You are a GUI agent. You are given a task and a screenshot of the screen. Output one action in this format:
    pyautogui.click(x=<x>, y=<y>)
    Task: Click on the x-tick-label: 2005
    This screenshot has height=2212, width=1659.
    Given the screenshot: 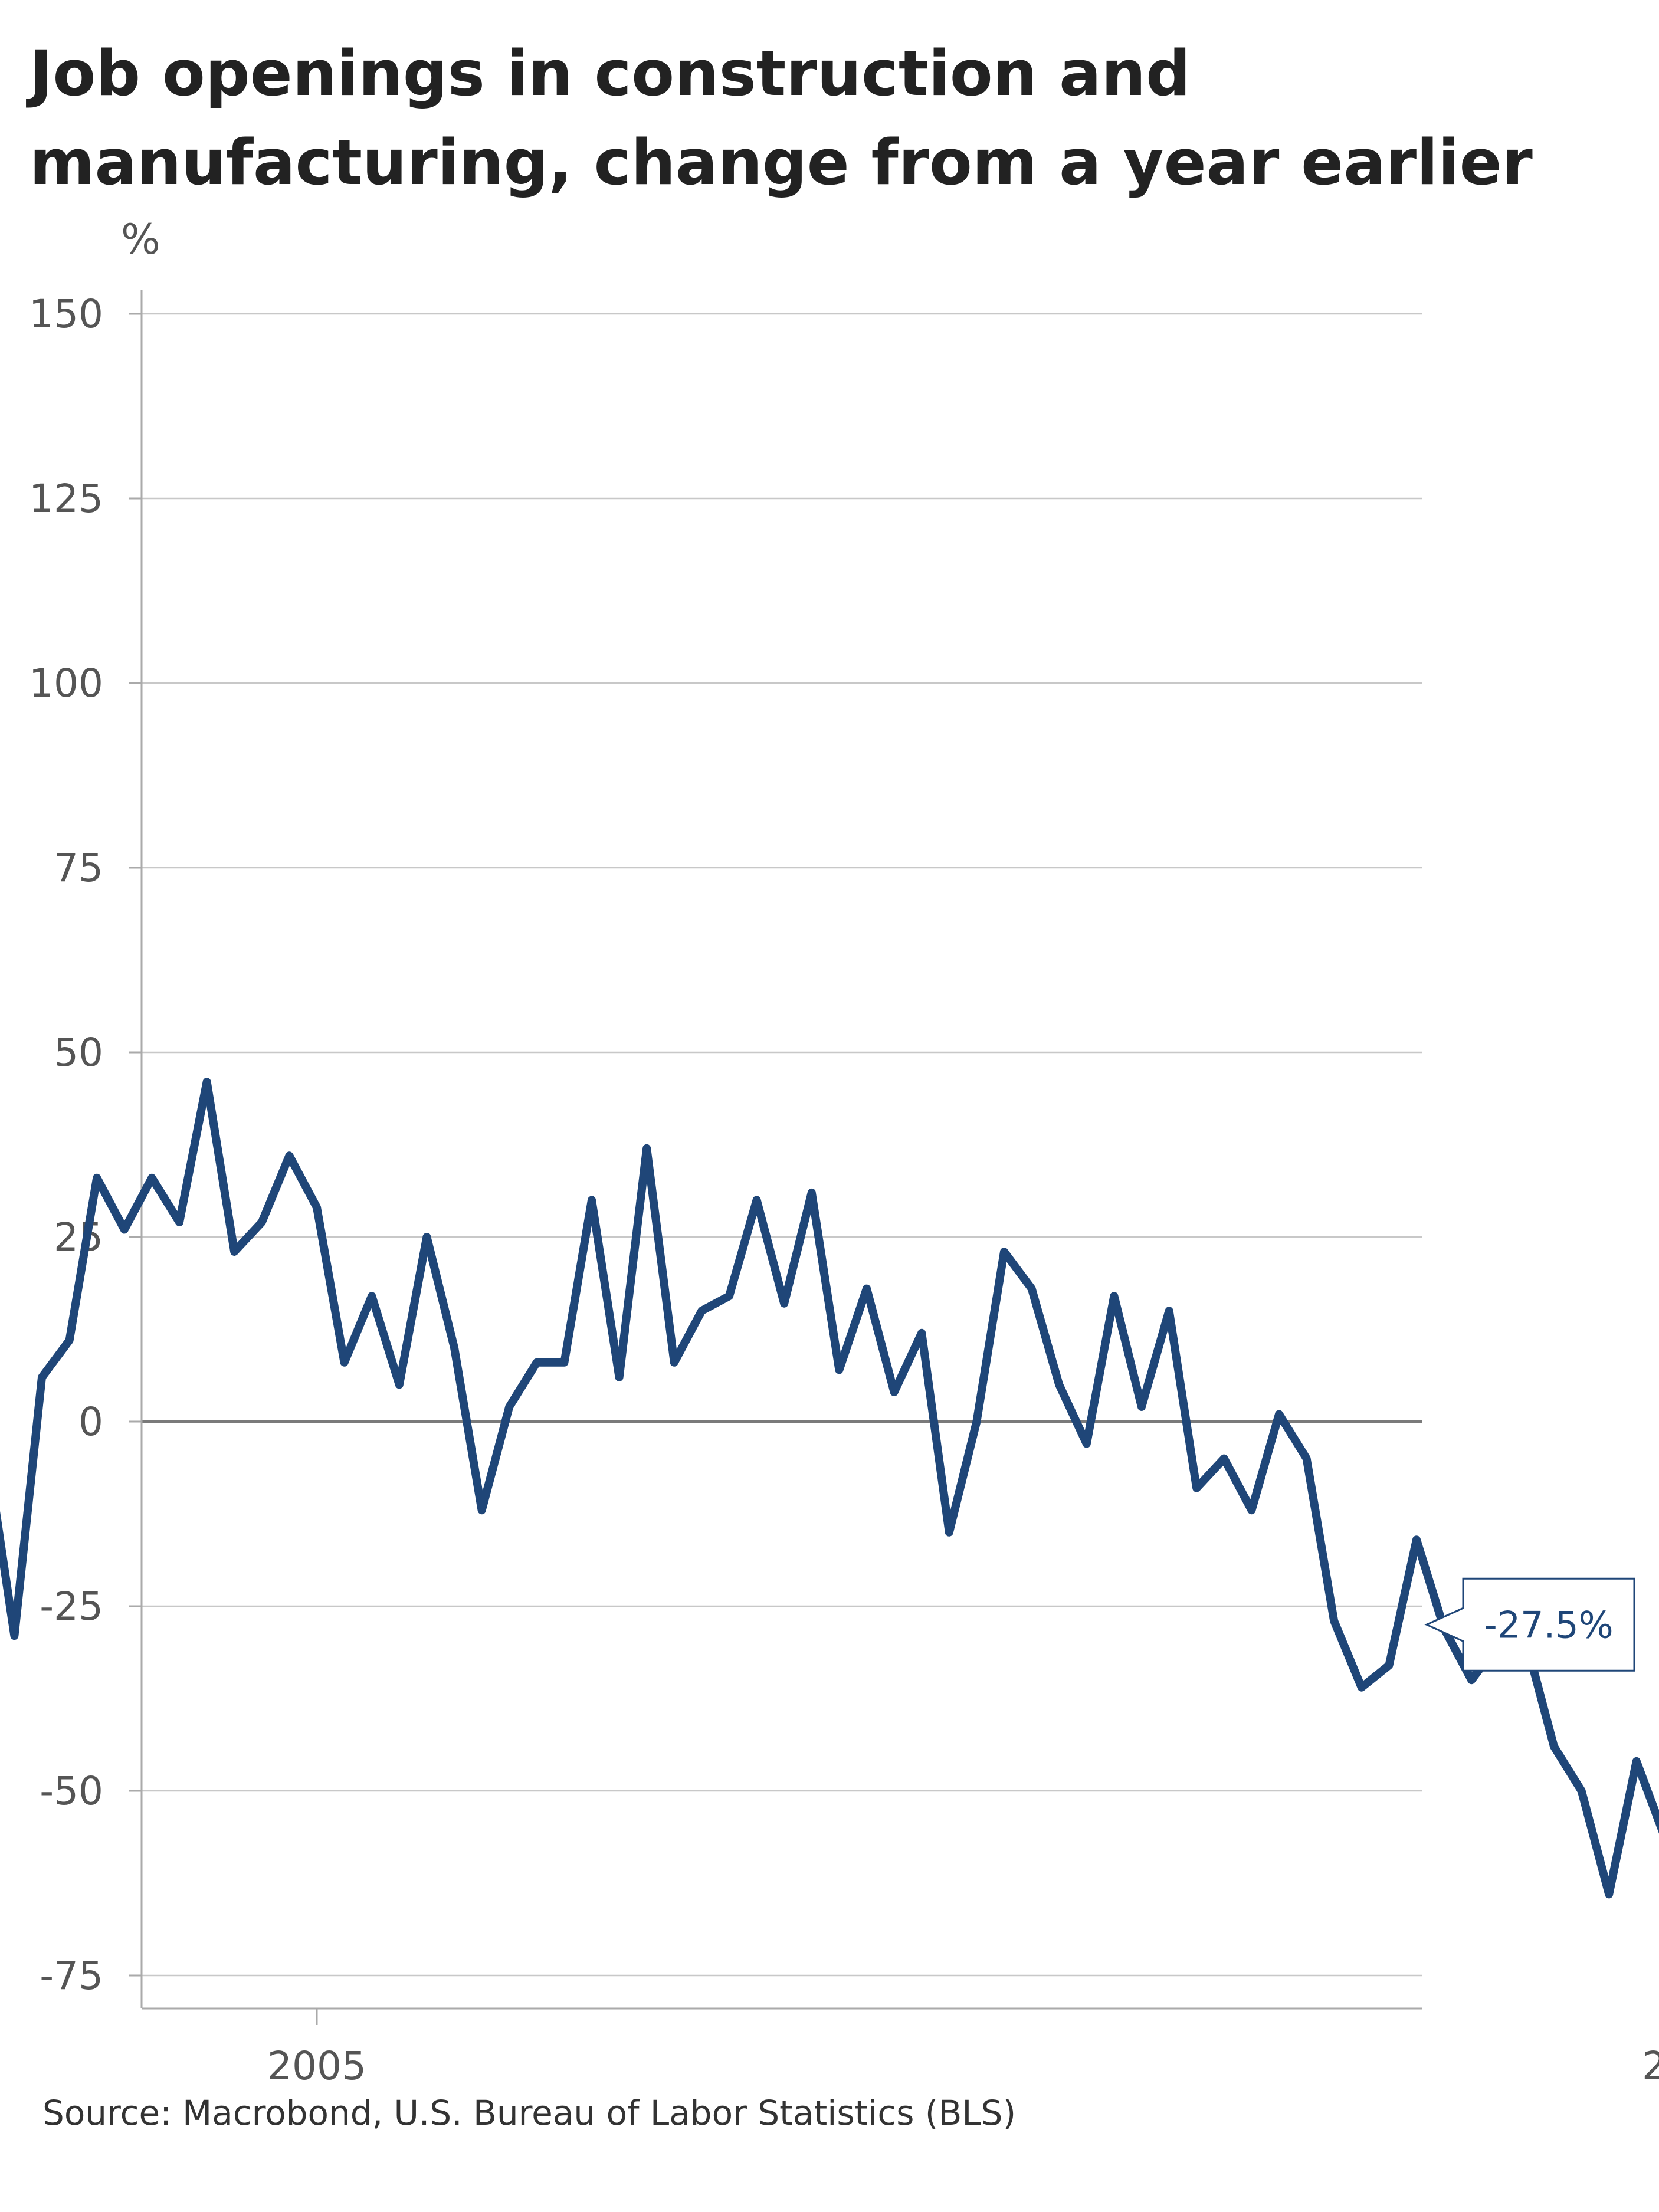 What is the action you would take?
    pyautogui.click(x=316, y=2066)
    